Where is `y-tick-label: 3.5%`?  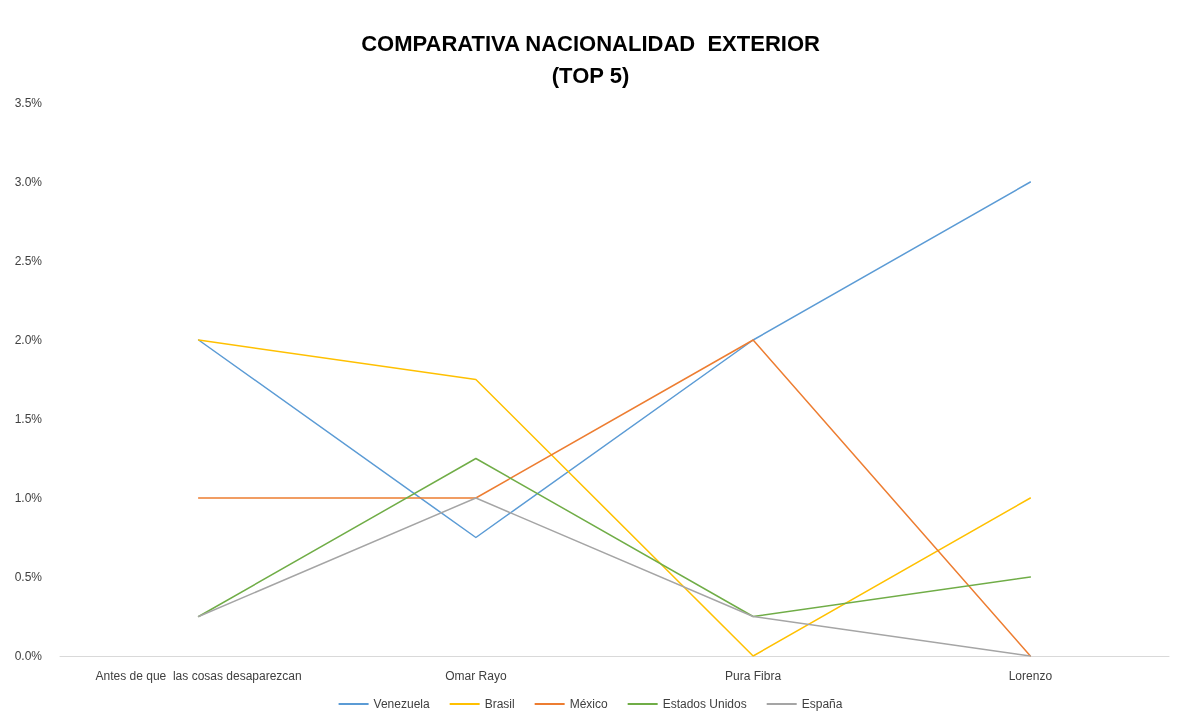
y-tick-label: 3.5% is located at coordinates (28, 103).